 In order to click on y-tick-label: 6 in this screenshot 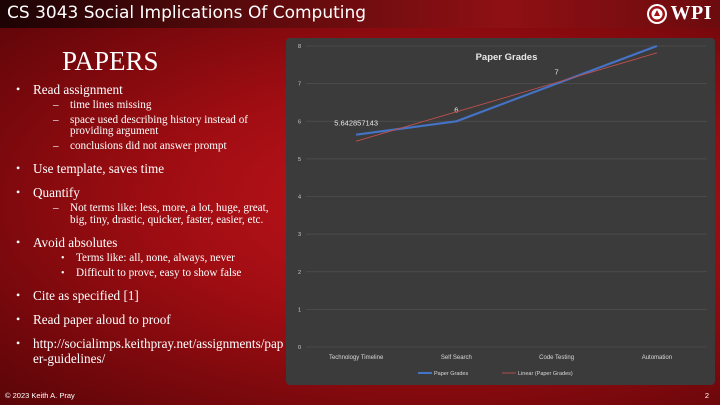, I will do `click(299, 122)`.